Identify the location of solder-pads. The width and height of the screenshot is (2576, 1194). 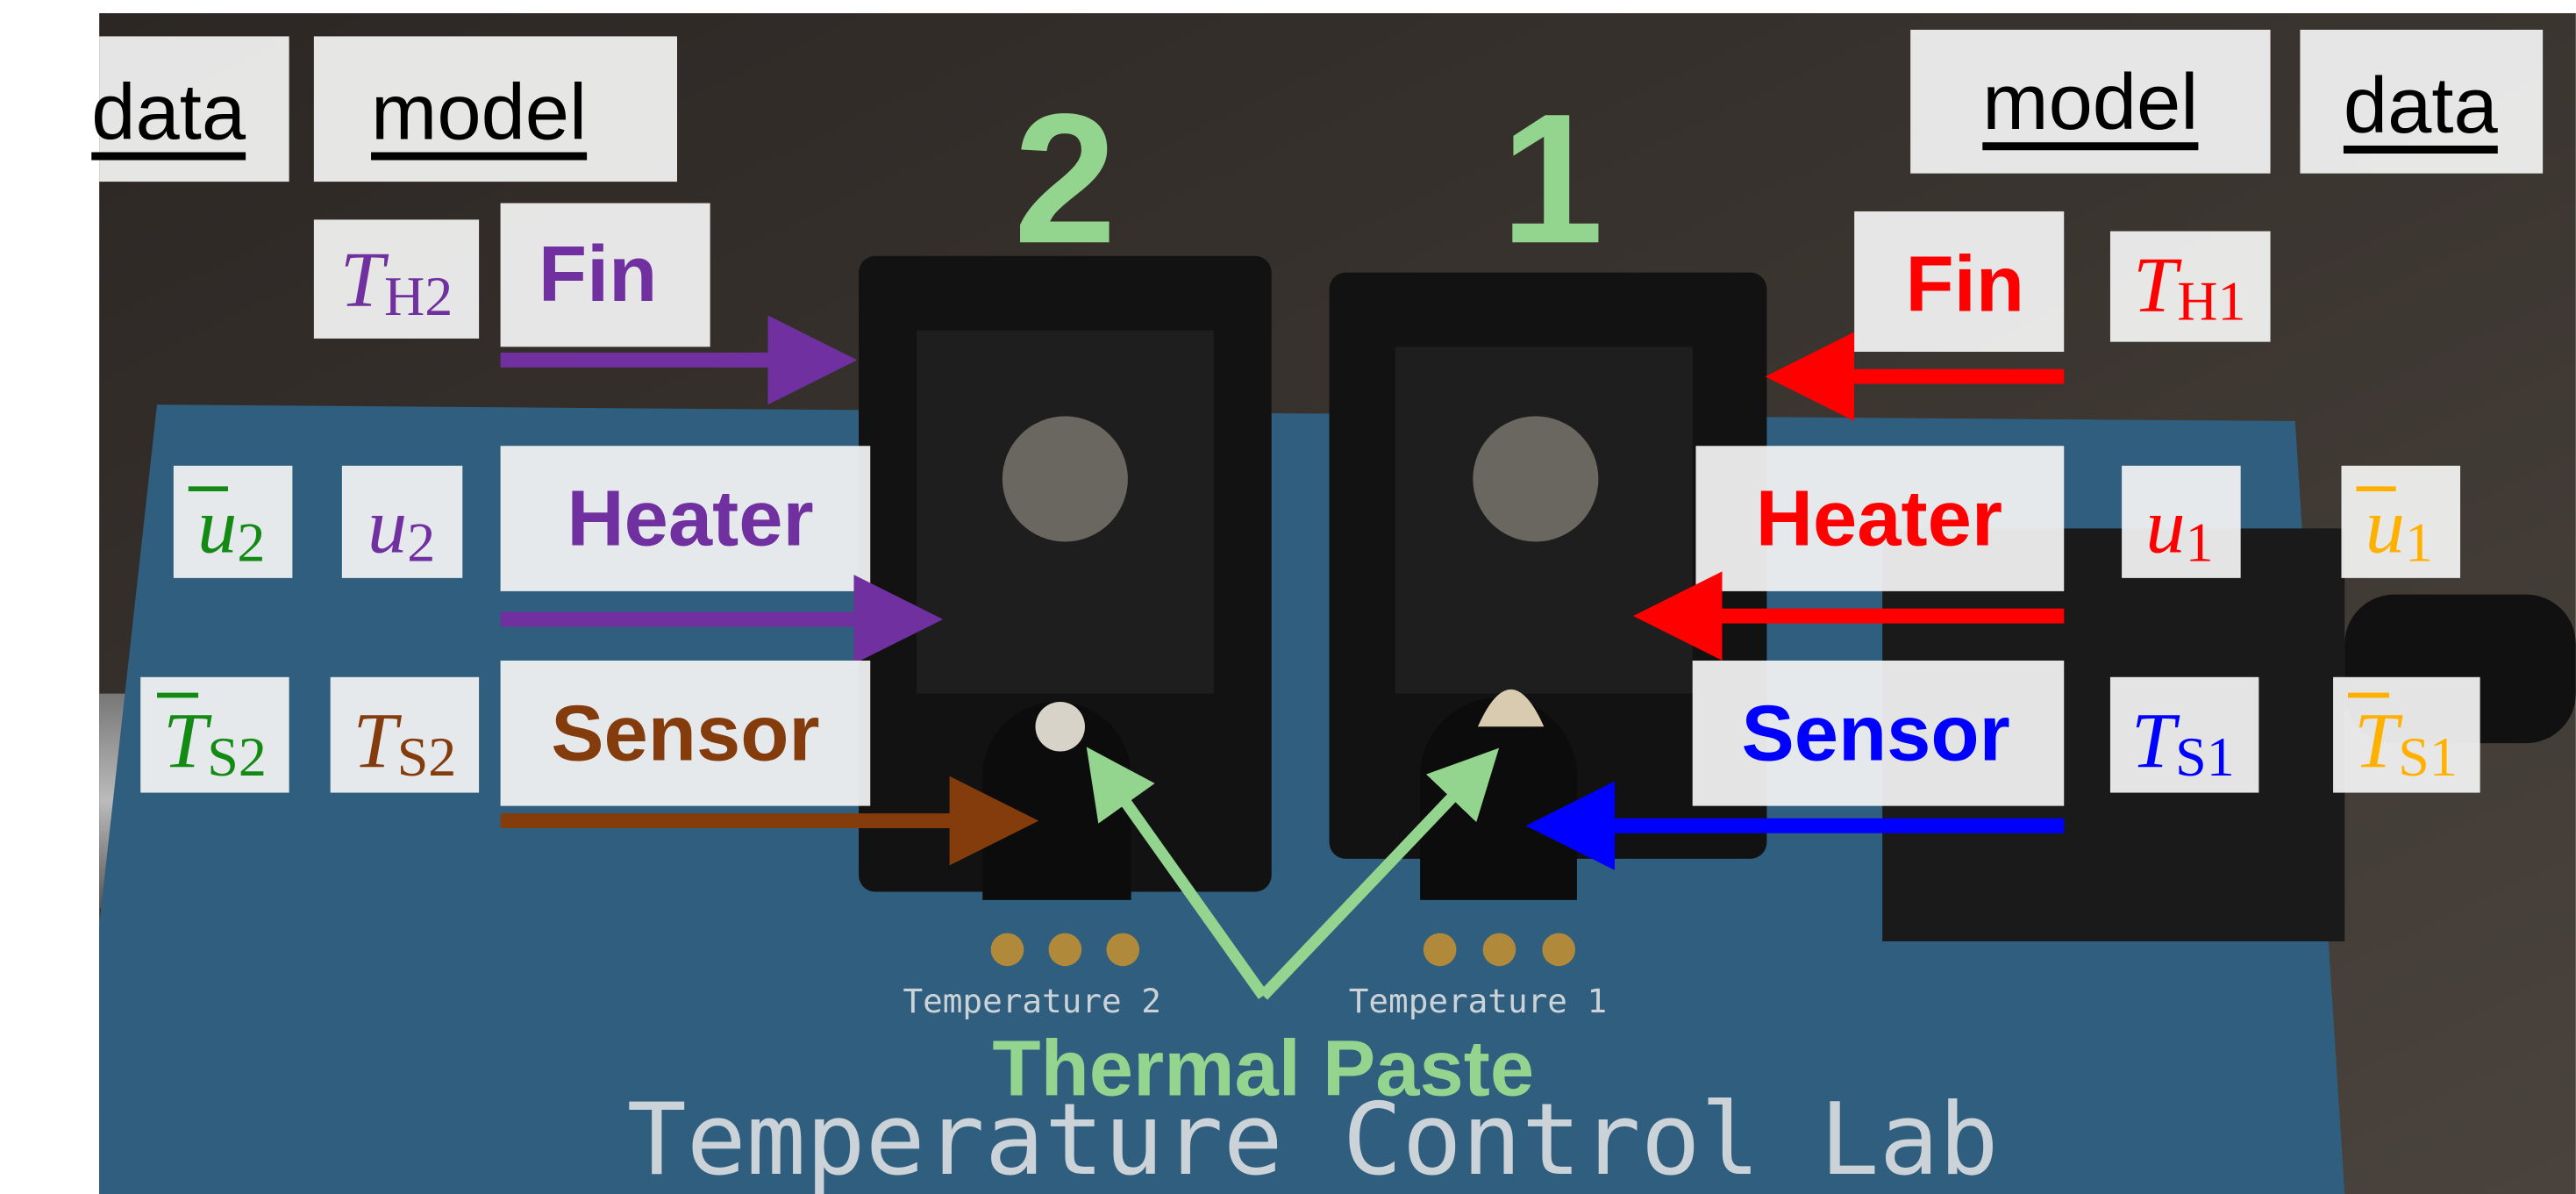
(1283, 950).